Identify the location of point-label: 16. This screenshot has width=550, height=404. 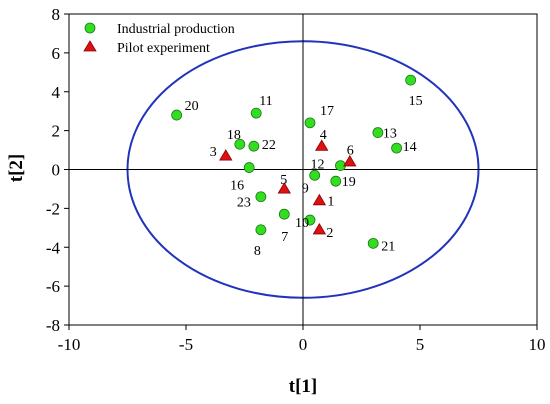
(237, 186).